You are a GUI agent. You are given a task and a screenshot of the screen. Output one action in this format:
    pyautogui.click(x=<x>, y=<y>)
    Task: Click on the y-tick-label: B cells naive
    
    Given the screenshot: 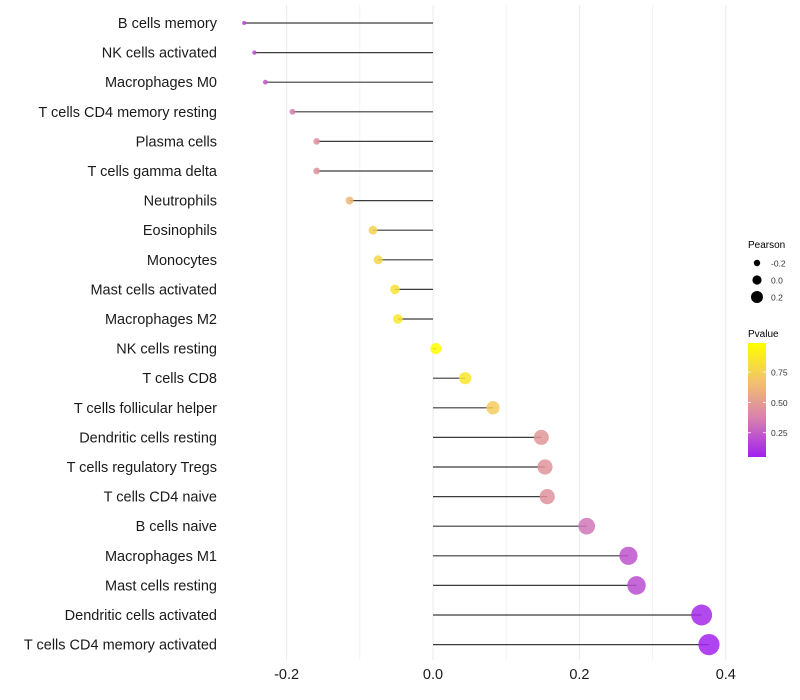 What is the action you would take?
    pyautogui.click(x=176, y=527)
    